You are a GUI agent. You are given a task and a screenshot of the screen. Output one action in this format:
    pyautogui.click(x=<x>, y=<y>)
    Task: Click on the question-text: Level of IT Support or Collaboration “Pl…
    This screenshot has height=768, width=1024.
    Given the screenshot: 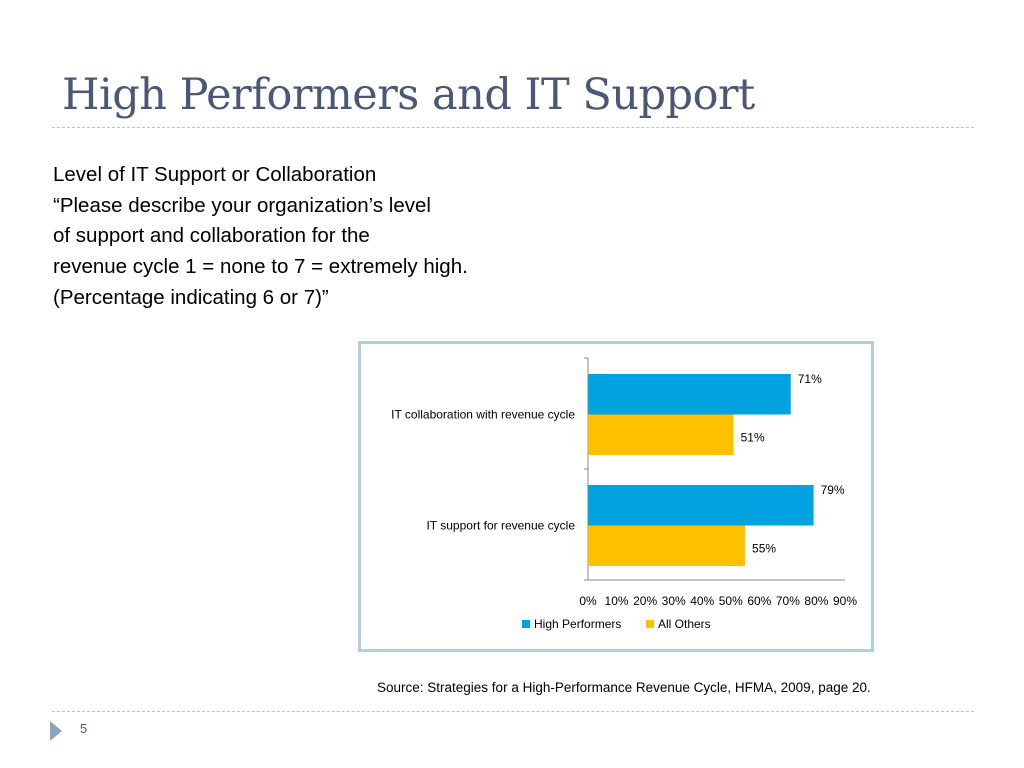 What is the action you would take?
    pyautogui.click(x=260, y=237)
    